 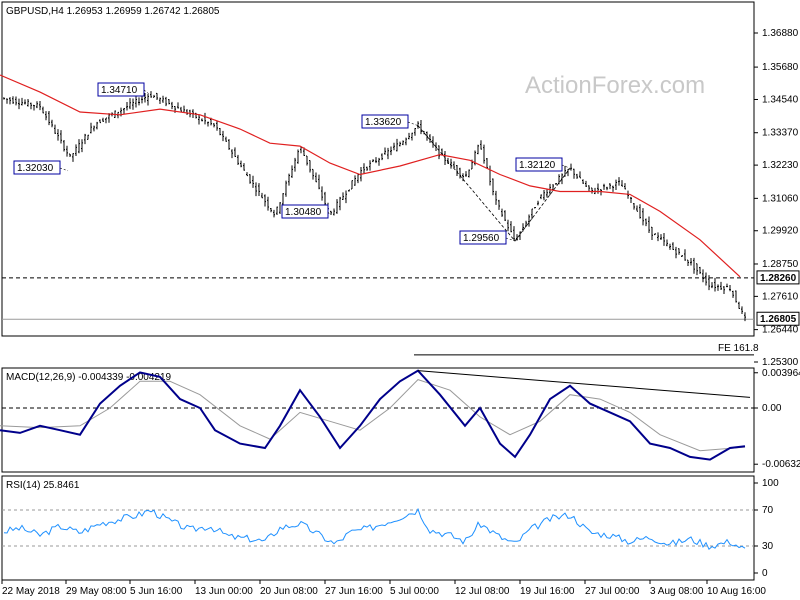 I want to click on swing-label: 1.32120, so click(x=537, y=165).